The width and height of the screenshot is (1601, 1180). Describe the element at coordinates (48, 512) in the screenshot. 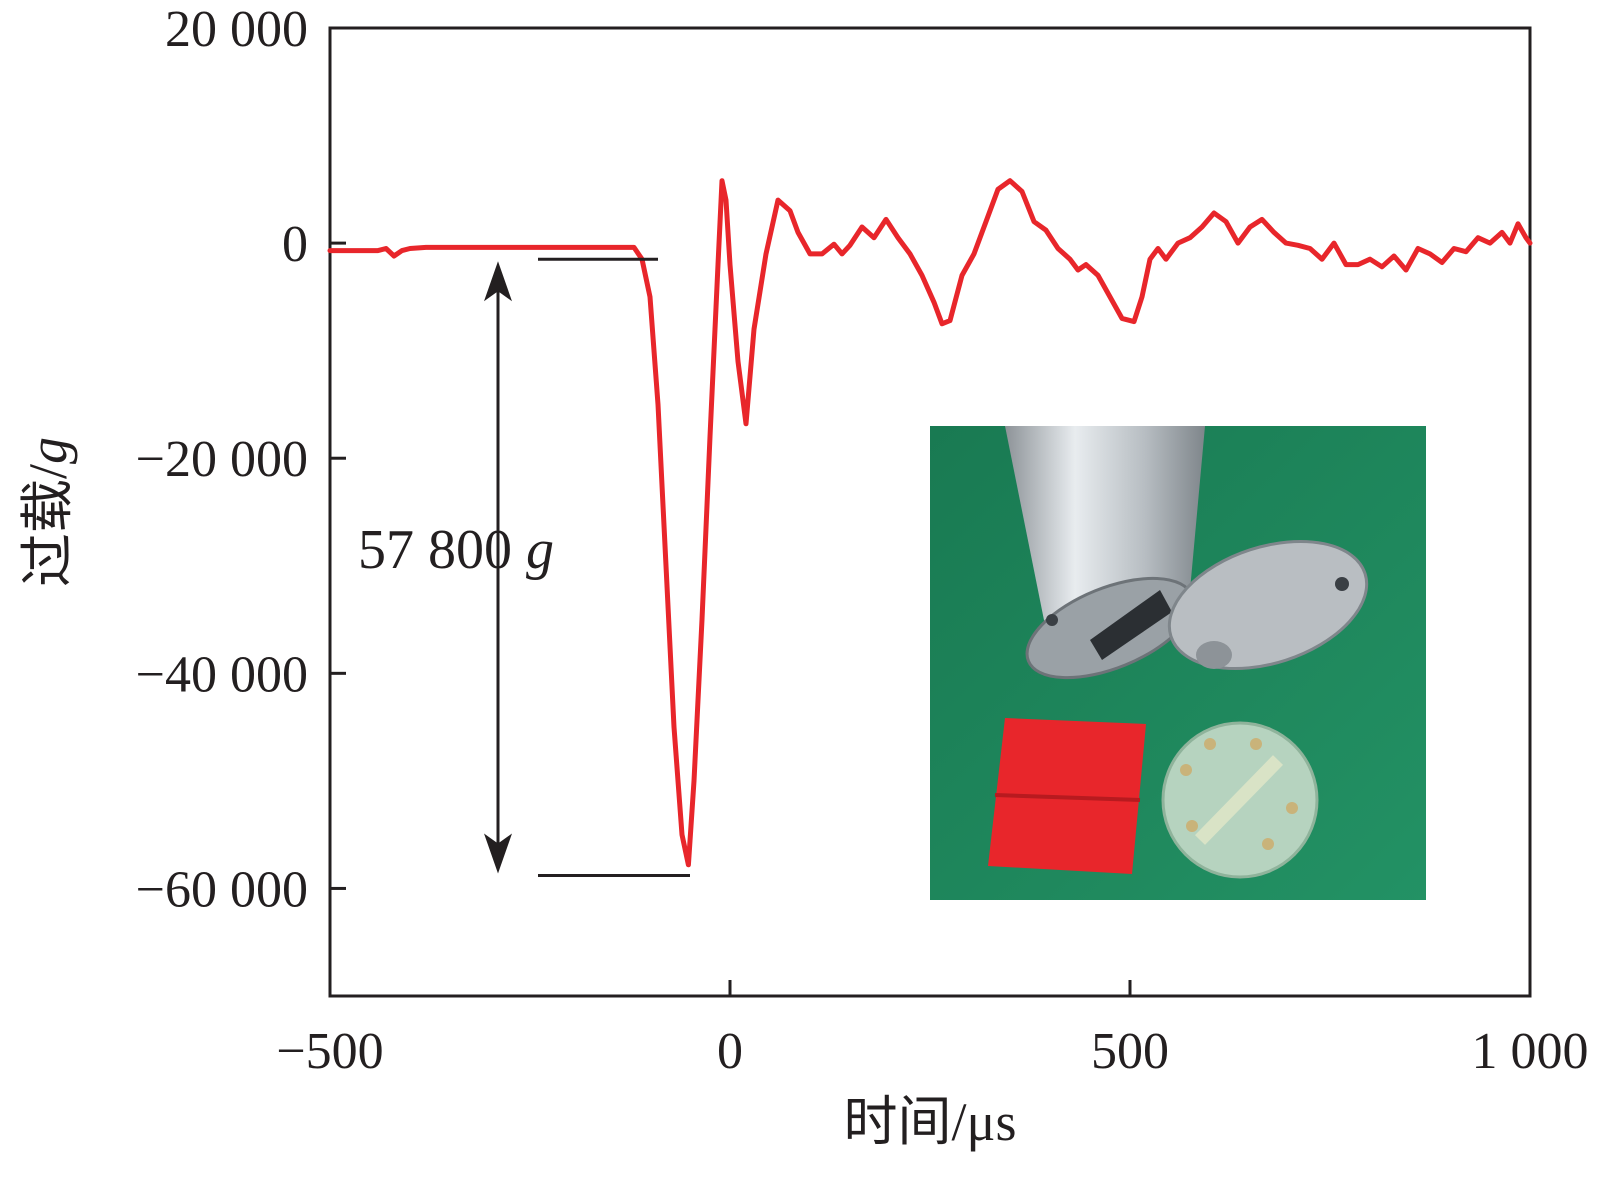

I see `y-axis-title: 过载/g` at that location.